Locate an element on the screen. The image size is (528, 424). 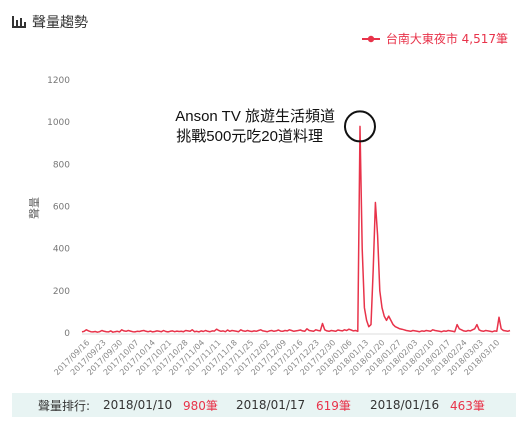
legend-label: 台南大東夜市 4,517筆 is located at coordinates (446, 39).